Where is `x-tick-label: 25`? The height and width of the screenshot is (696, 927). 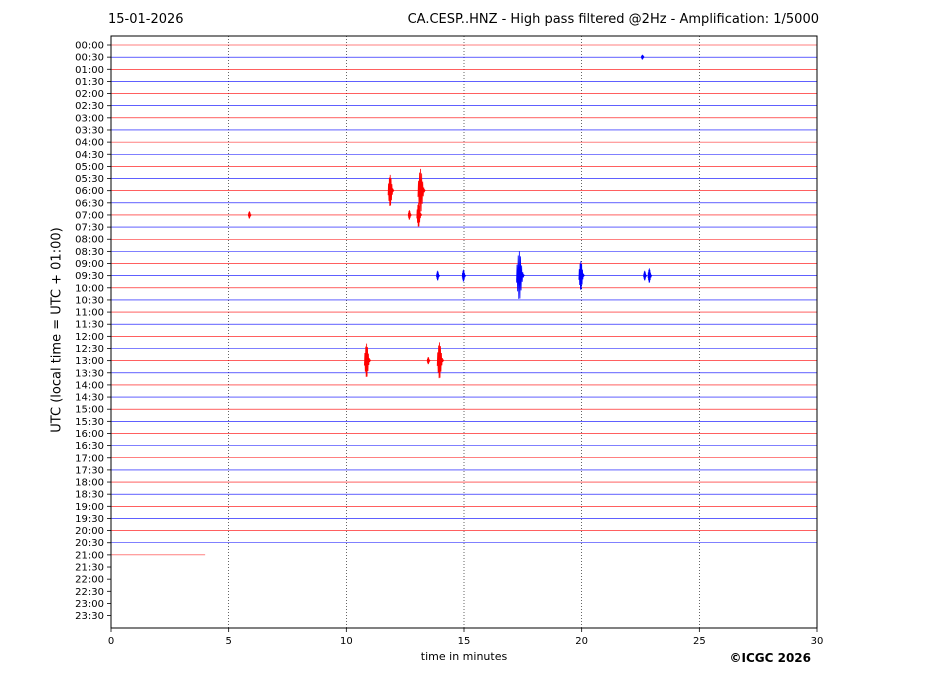
x-tick-label: 25 is located at coordinates (699, 641).